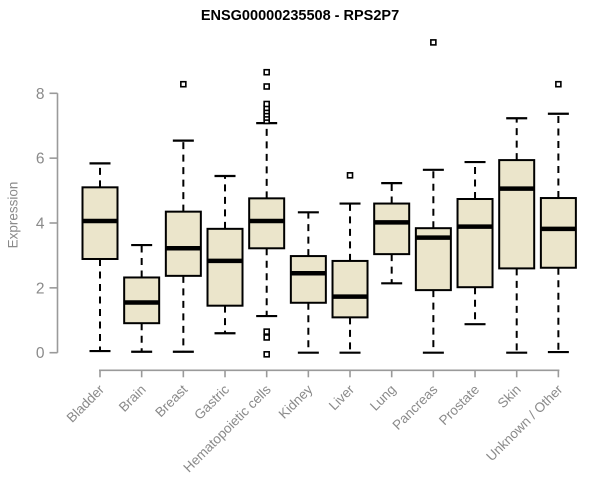  I want to click on x-category-label: Skin, so click(509, 396).